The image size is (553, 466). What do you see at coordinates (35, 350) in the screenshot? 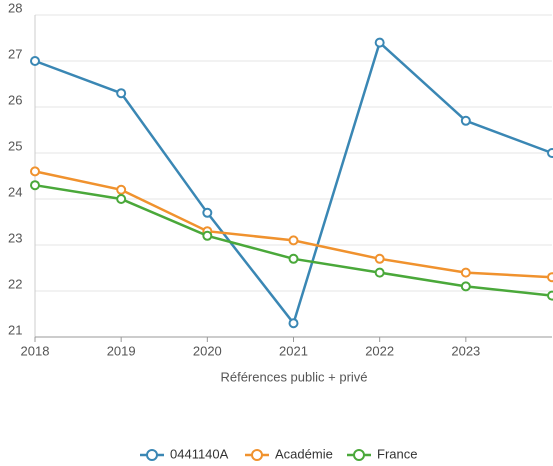
I see `x-tick-label: 2018` at bounding box center [35, 350].